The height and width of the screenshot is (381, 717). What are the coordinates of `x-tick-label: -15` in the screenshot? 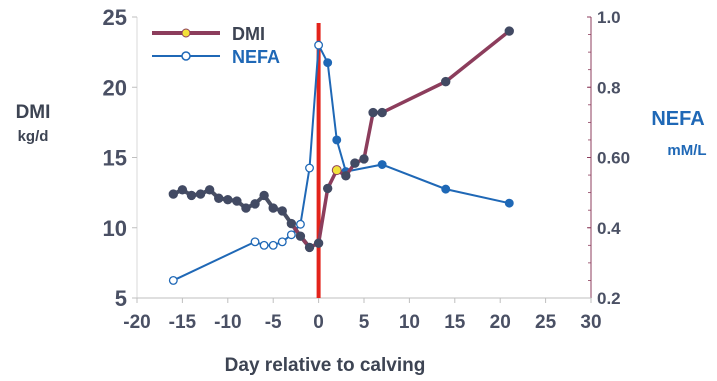 It's located at (183, 322).